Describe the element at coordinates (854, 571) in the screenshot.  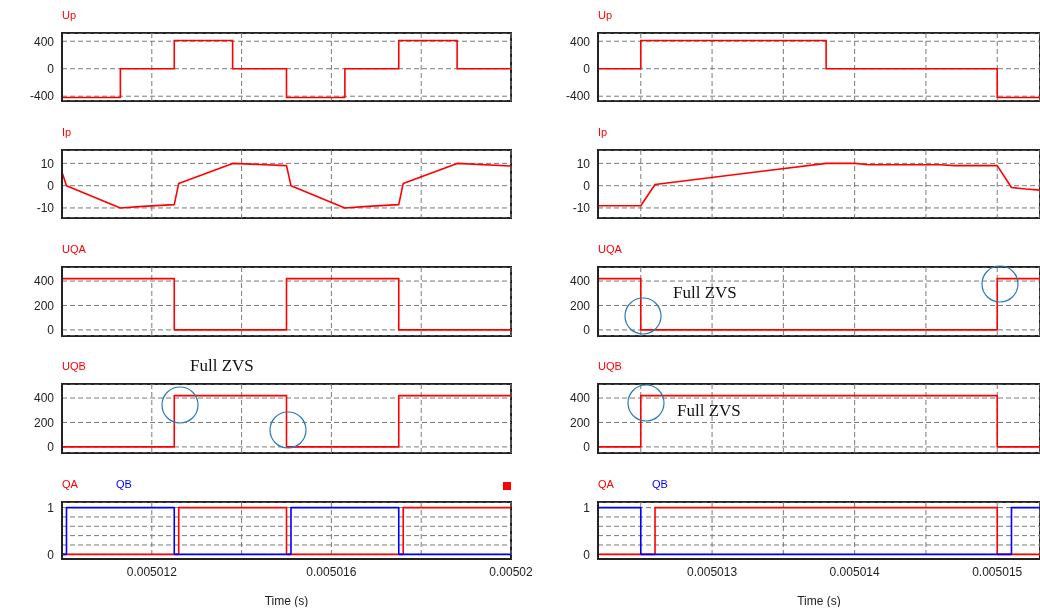
I see `x-tick-label: 0.005014` at that location.